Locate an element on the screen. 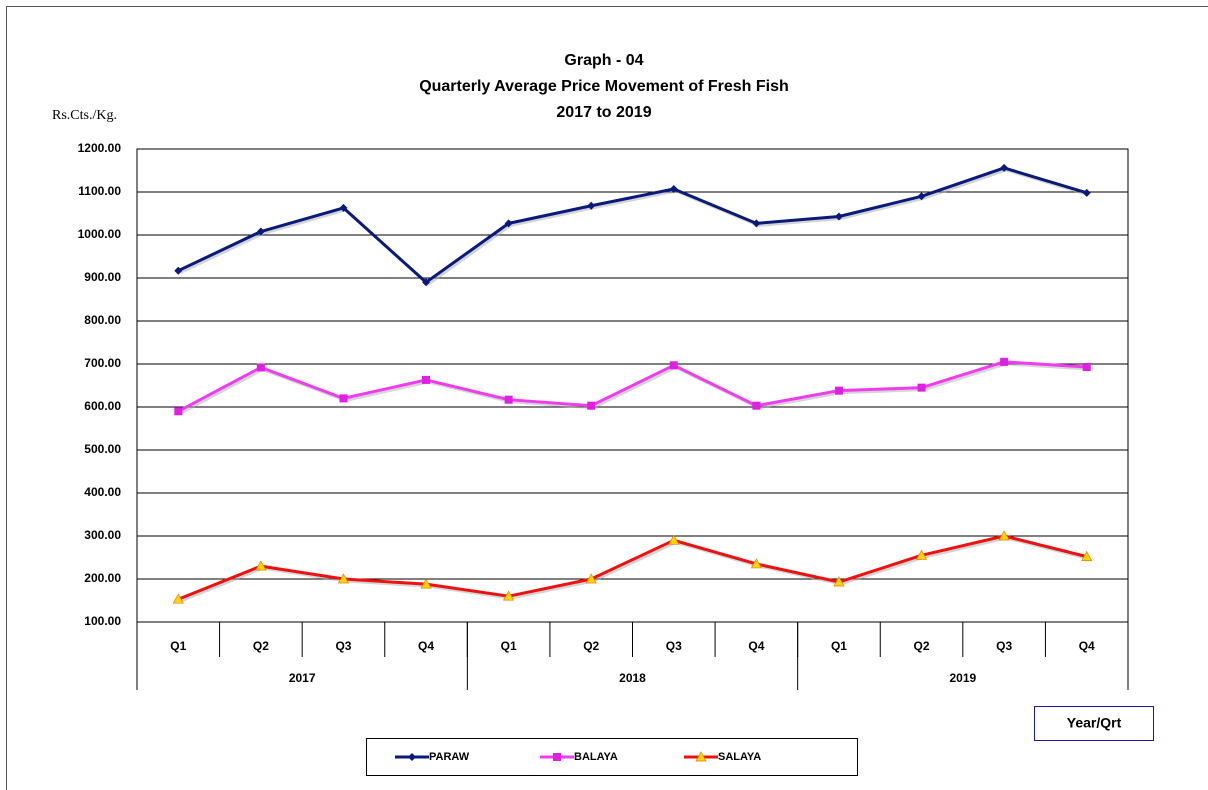  x-axis-label: Year/Qrt is located at coordinates (1094, 723).